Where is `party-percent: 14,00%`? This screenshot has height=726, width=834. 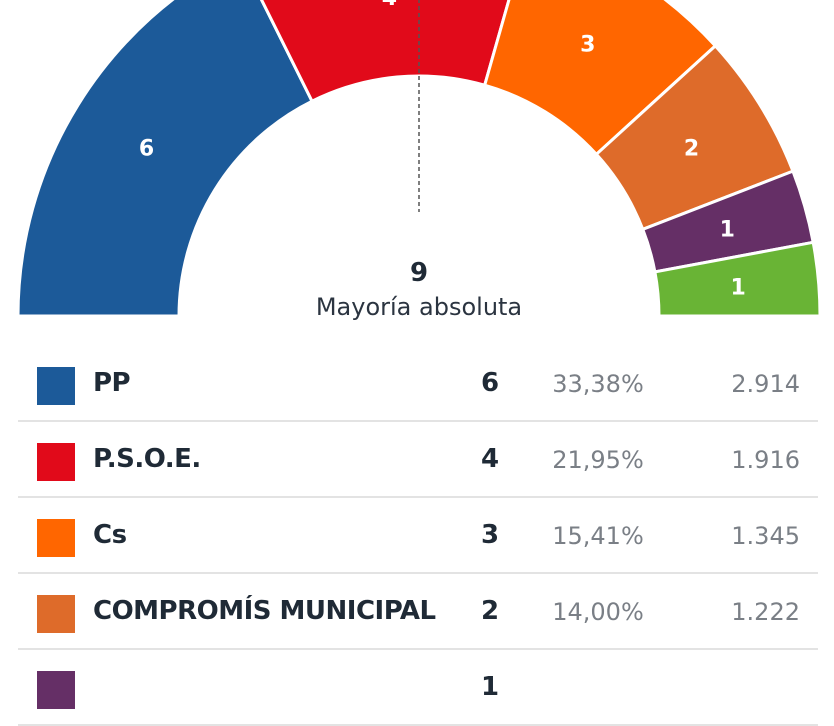
party-percent: 14,00% is located at coordinates (598, 612).